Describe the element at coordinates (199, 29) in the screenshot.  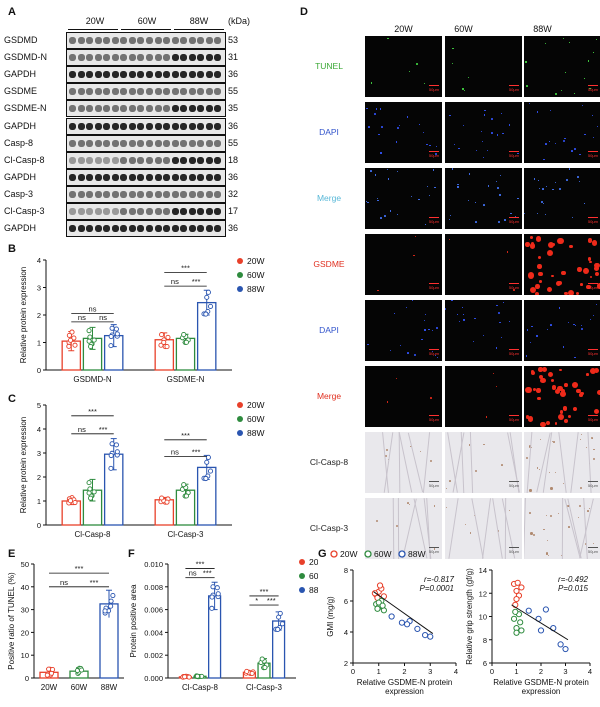
I see `wb-group-line-88w` at that location.